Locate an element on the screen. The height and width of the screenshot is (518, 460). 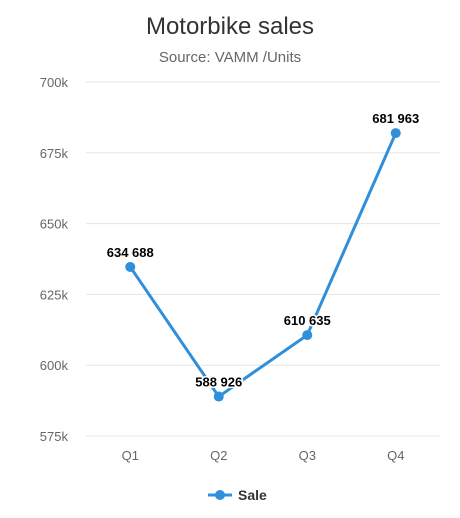
y-tick-label: 700k is located at coordinates (54, 82).